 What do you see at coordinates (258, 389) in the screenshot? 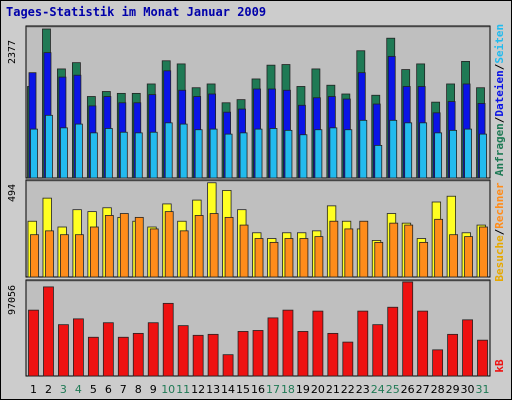
I see `x-tick-label-16: 16` at bounding box center [258, 389].